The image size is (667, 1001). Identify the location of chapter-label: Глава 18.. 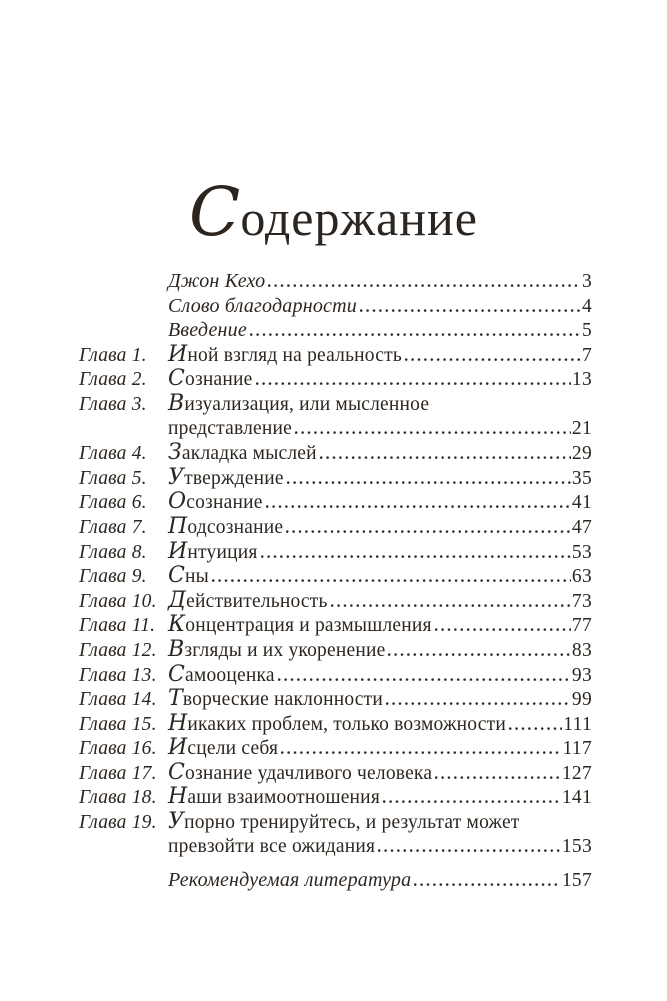
(118, 798).